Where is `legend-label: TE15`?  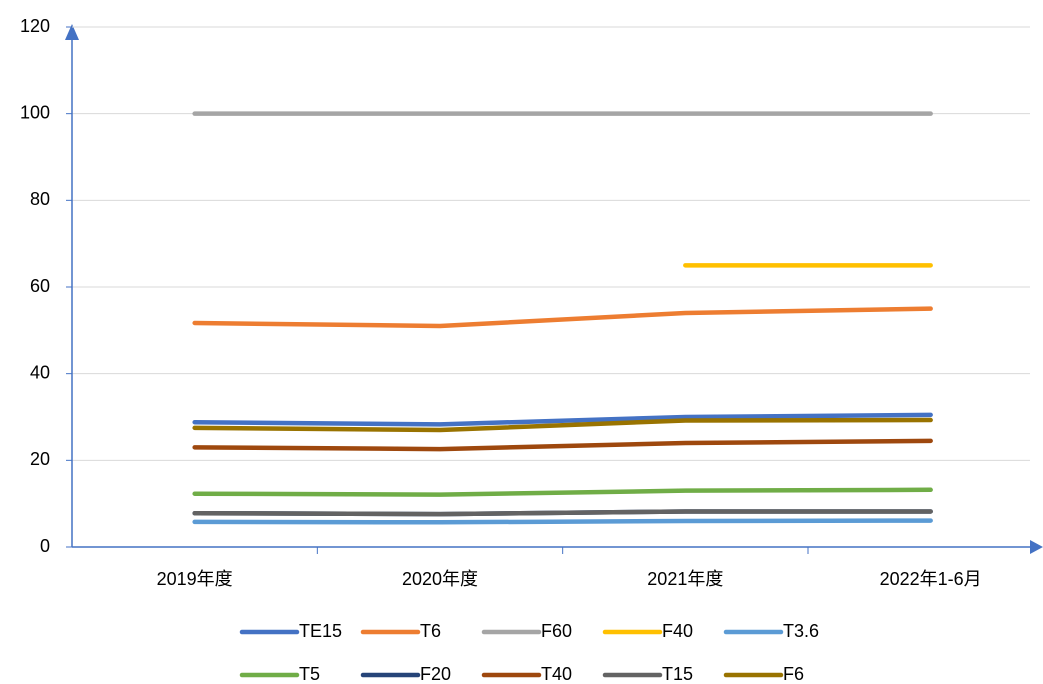 legend-label: TE15 is located at coordinates (320, 631).